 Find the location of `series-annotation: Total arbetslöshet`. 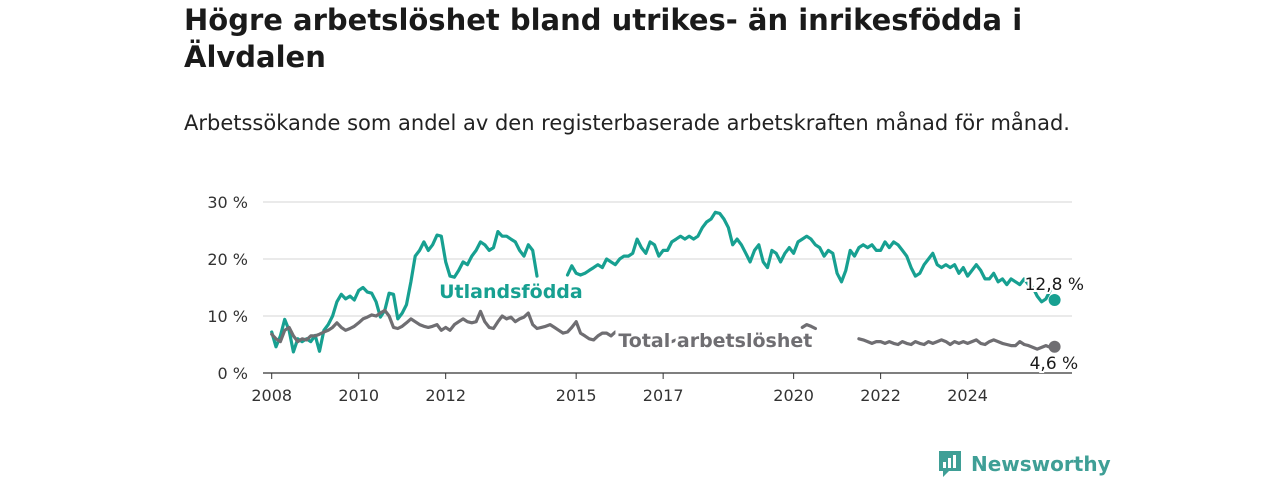

series-annotation: Total arbetslöshet is located at coordinates (715, 341).